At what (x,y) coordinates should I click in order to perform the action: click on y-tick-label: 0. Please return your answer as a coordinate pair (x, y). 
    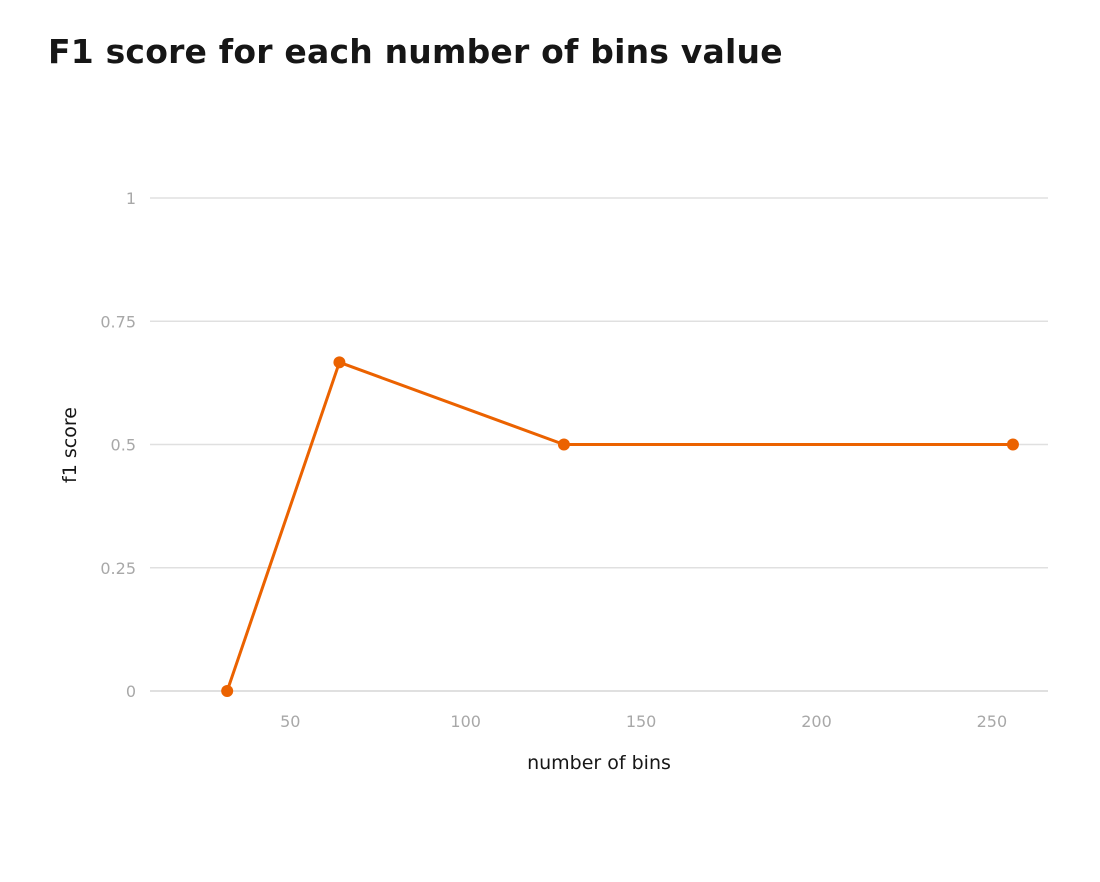
    Looking at the image, I should click on (131, 691).